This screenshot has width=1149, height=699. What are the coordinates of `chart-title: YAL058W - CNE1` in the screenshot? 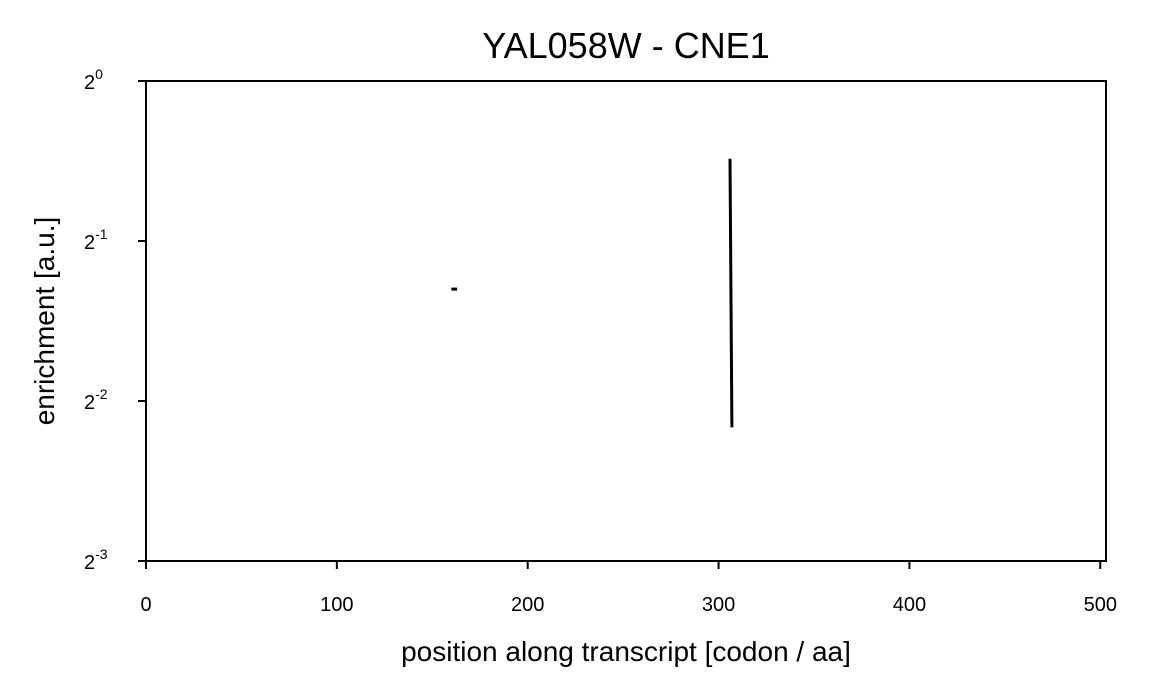 It's located at (625, 45).